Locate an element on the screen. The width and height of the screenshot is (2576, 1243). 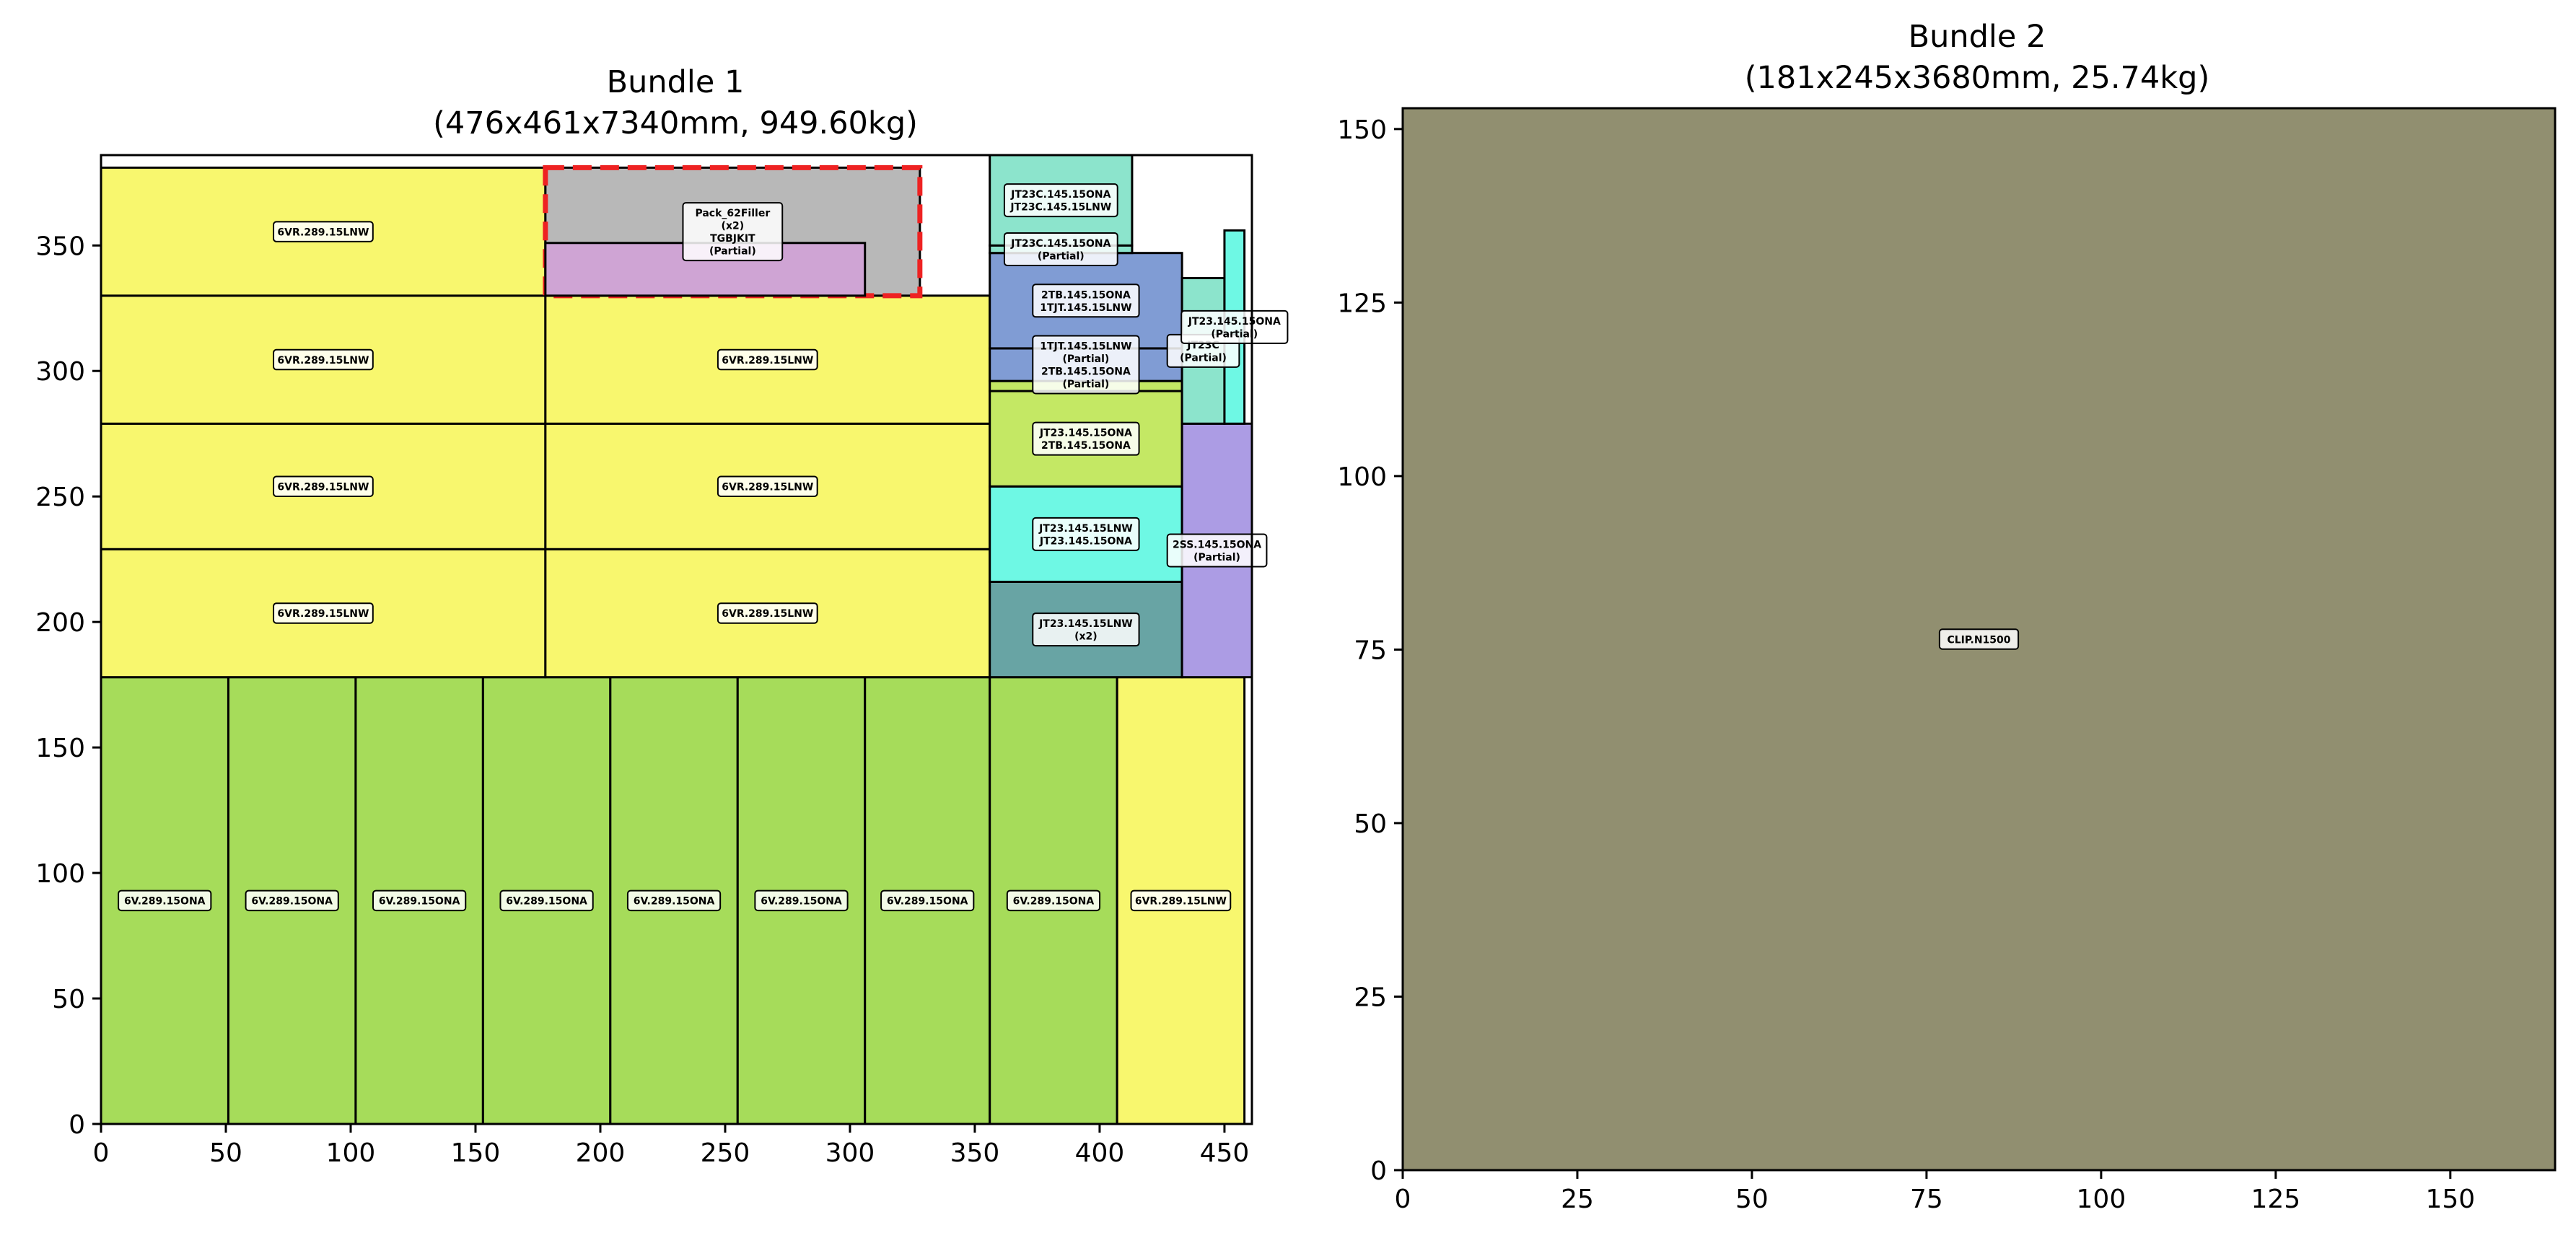
item-label-text: JT23.145.15ONA (Partial) is located at coordinates (1234, 328).